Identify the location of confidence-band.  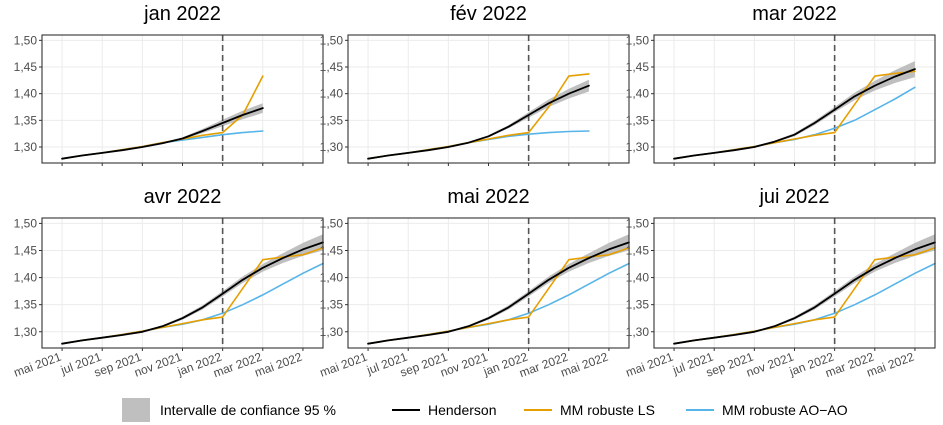
(162, 131).